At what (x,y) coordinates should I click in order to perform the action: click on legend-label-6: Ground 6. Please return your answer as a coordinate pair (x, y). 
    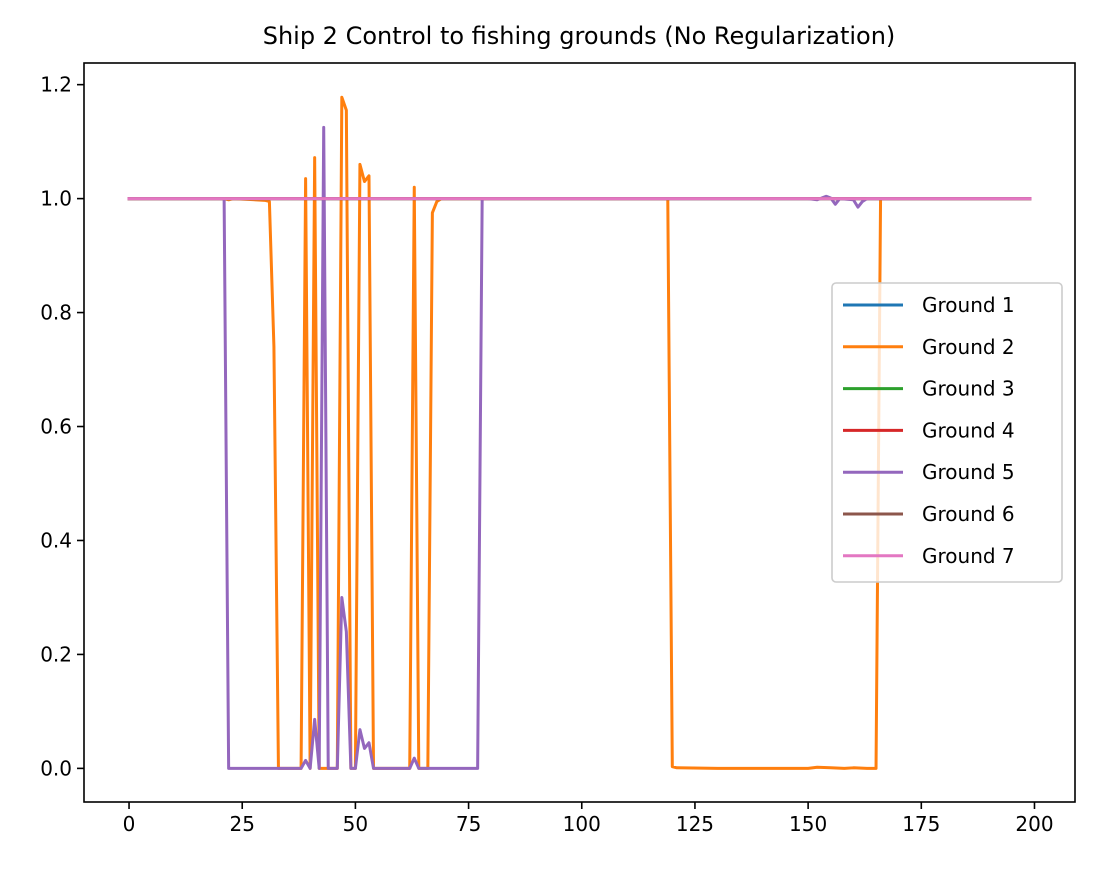
    Looking at the image, I should click on (968, 514).